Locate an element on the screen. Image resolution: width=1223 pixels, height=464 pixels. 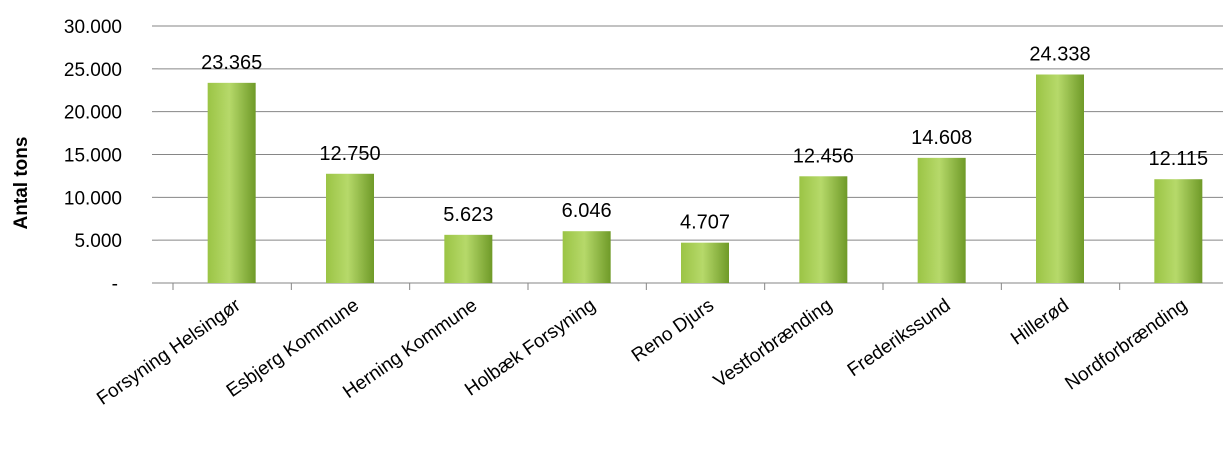
y-tick-label: 15.000 is located at coordinates (93, 156).